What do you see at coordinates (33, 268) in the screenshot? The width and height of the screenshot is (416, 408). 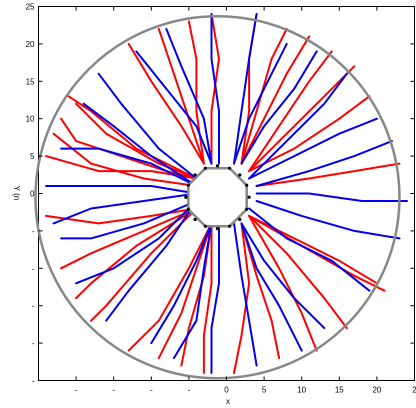 I see `y-tick-label-7: -` at bounding box center [33, 268].